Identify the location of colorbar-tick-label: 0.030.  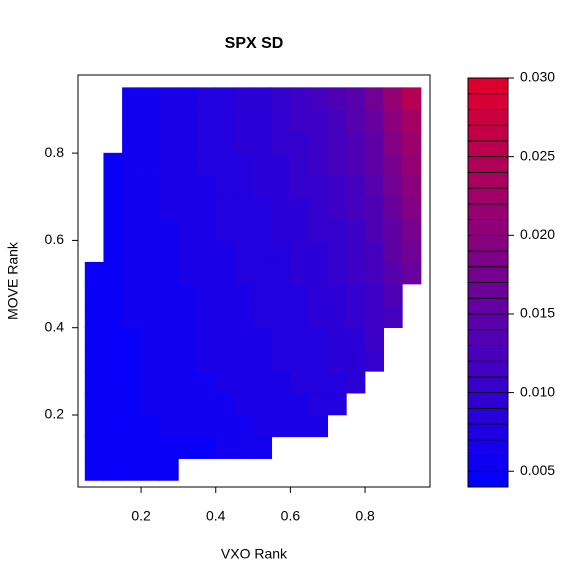
(537, 77).